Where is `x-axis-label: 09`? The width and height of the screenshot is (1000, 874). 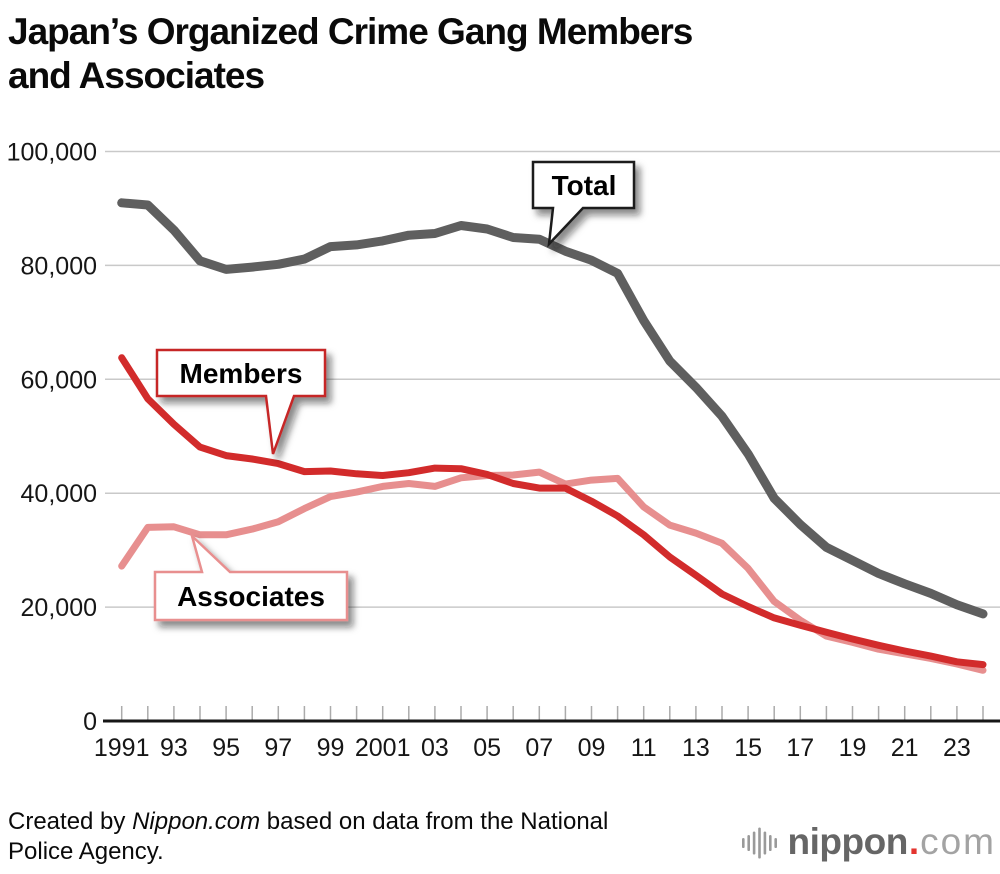
x-axis-label: 09 is located at coordinates (592, 748).